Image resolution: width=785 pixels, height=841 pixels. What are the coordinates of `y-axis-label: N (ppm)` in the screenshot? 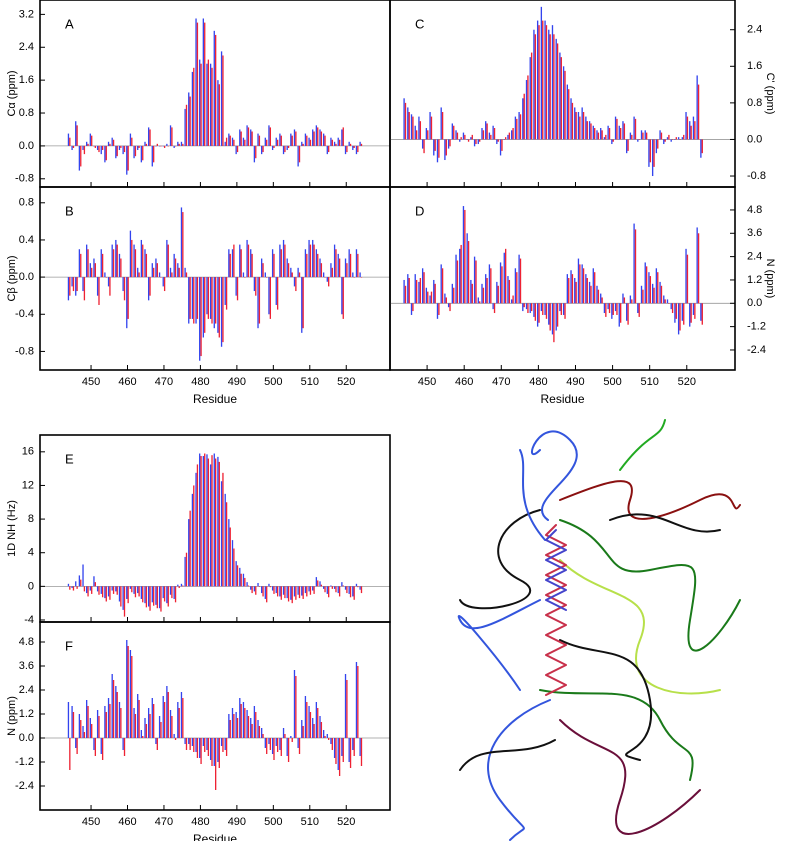 It's located at (12, 716).